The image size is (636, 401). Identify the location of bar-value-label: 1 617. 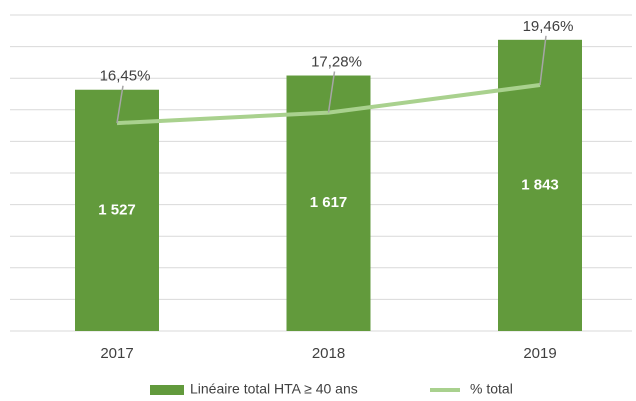
(329, 202).